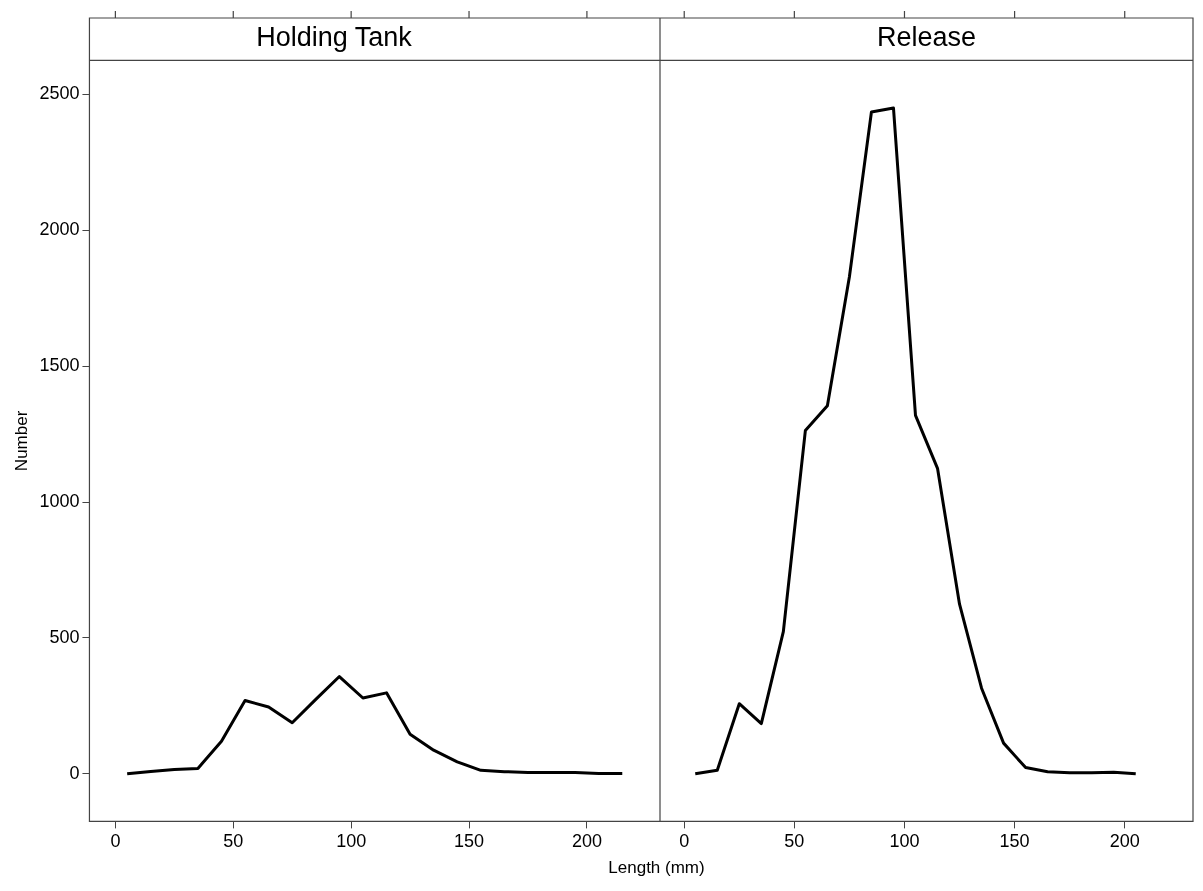 The width and height of the screenshot is (1203, 891). What do you see at coordinates (656, 868) in the screenshot?
I see `x-axis-title: Length (mm)` at bounding box center [656, 868].